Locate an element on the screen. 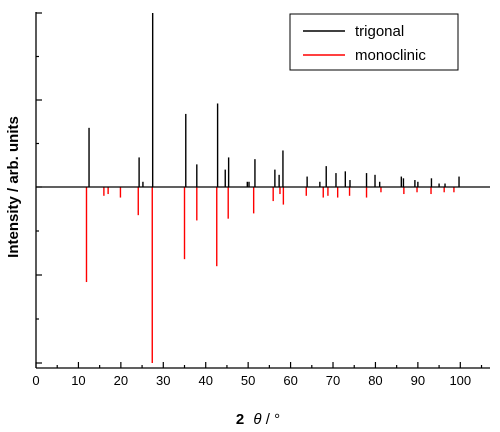 This screenshot has width=500, height=432. legend-label-monoclinic: monoclinic is located at coordinates (390, 55).